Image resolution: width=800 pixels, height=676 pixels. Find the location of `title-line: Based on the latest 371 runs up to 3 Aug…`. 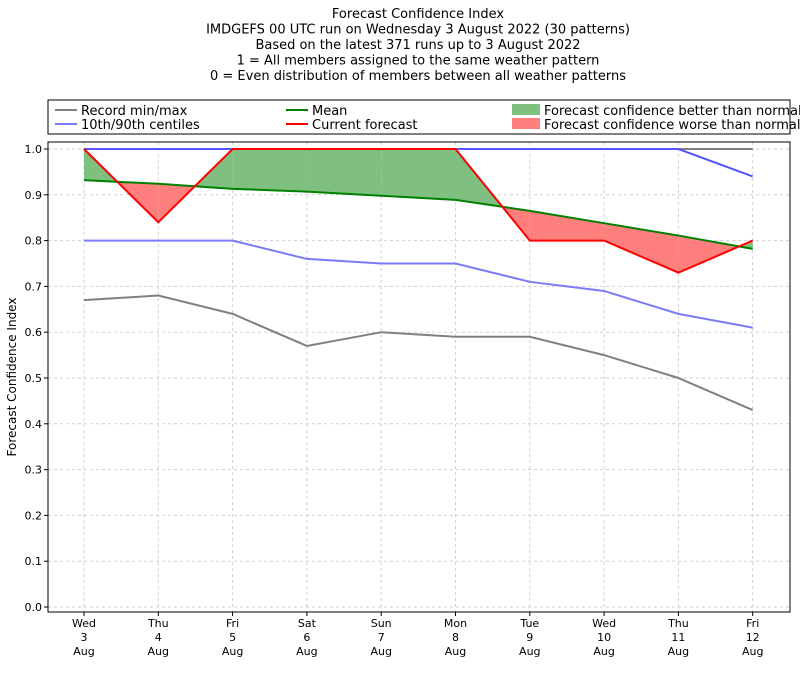

title-line: Based on the latest 371 runs up to 3 Aug… is located at coordinates (417, 45).